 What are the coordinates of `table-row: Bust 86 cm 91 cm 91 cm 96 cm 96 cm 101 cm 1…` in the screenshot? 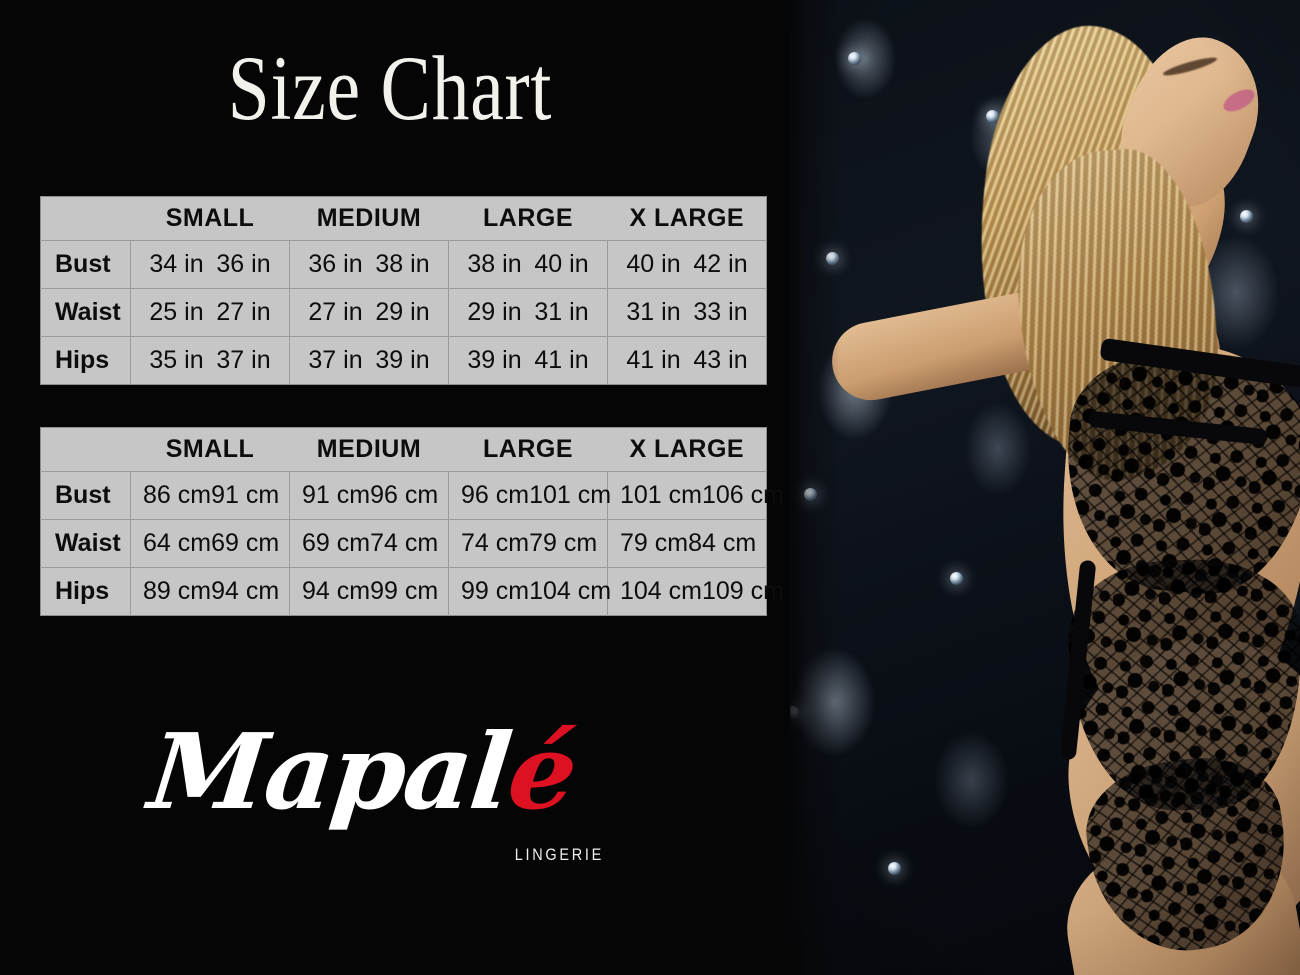 It's located at (412, 495).